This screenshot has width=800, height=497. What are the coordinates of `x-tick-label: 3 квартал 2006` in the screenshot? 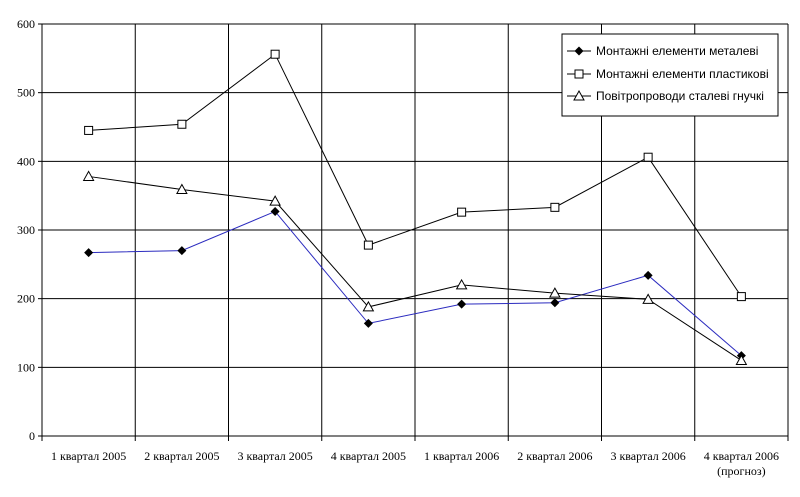 It's located at (647, 456).